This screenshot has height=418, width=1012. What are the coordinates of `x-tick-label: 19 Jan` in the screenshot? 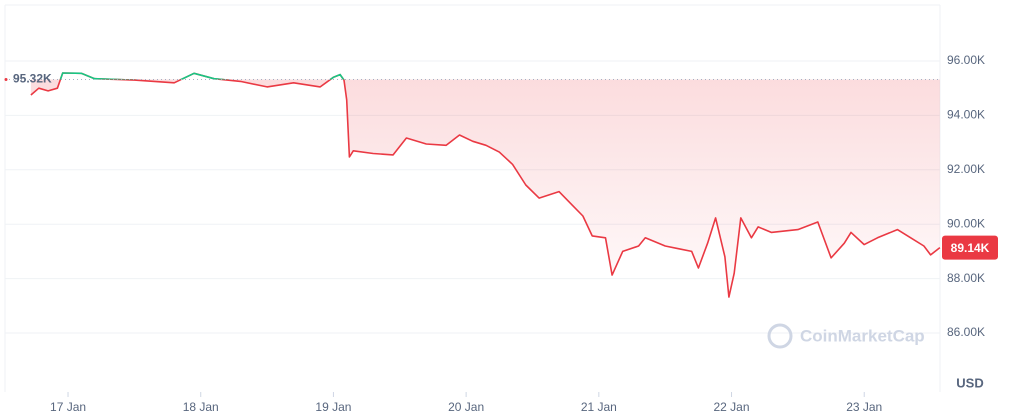 It's located at (333, 407).